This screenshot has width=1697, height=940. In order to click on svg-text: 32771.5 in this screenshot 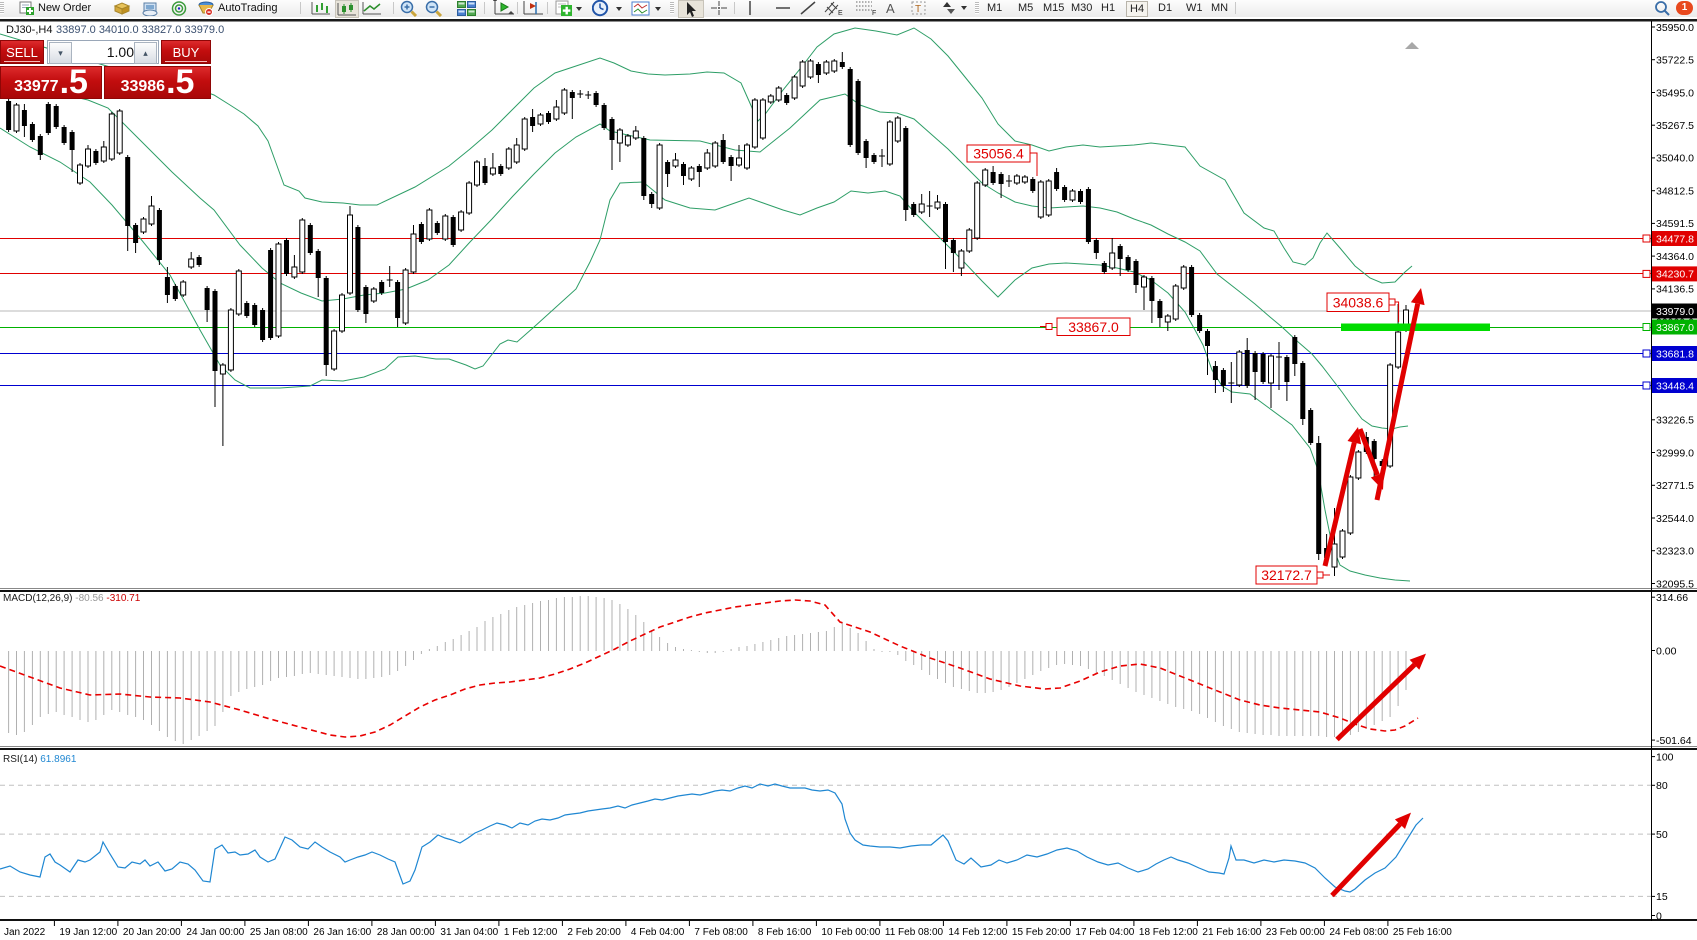, I will do `click(1675, 486)`.